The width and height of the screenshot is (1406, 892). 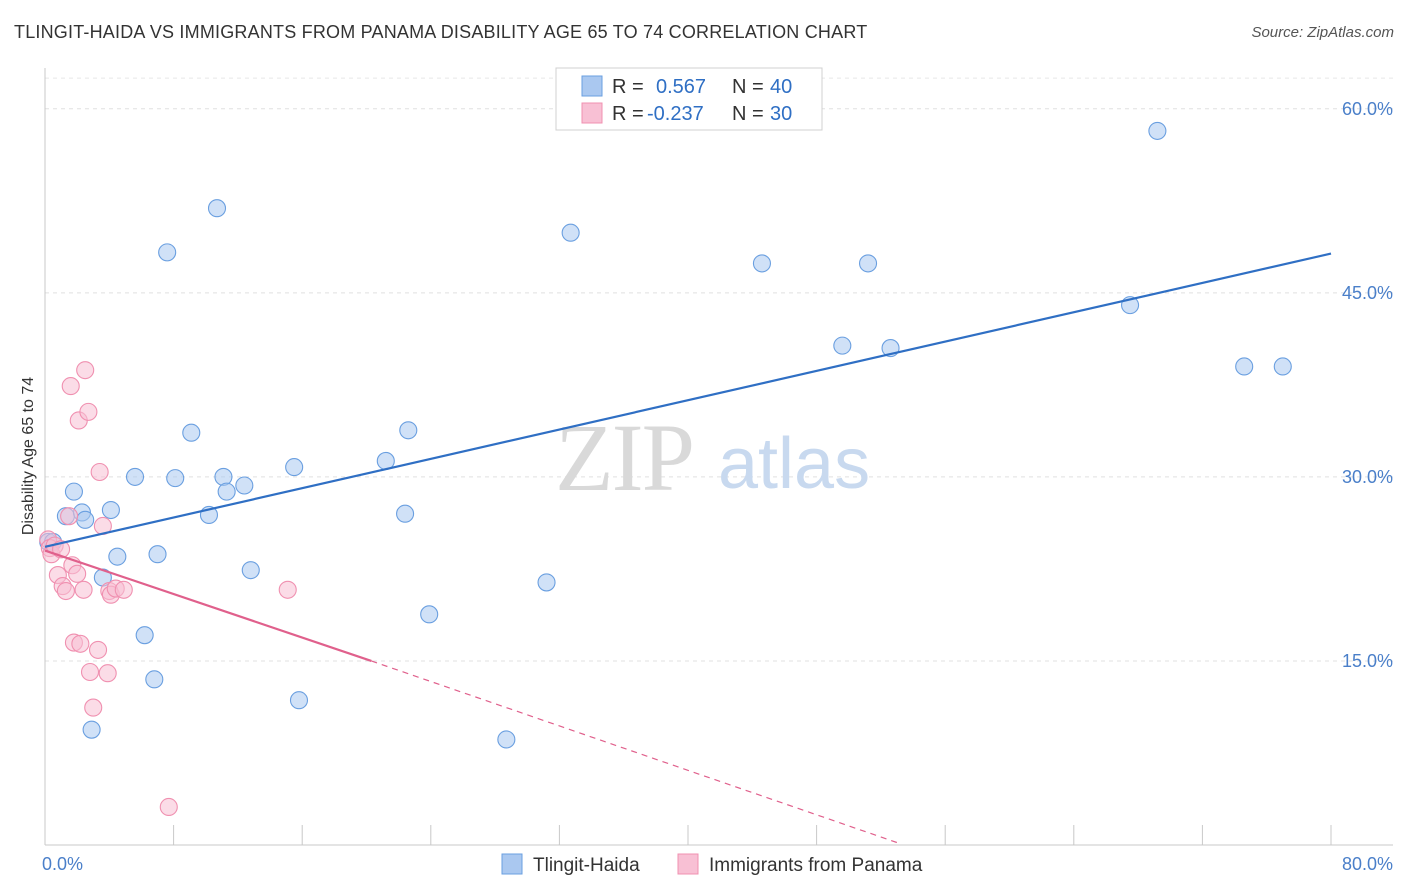 I want to click on y-tick-label: 60.0%, so click(x=1367, y=109).